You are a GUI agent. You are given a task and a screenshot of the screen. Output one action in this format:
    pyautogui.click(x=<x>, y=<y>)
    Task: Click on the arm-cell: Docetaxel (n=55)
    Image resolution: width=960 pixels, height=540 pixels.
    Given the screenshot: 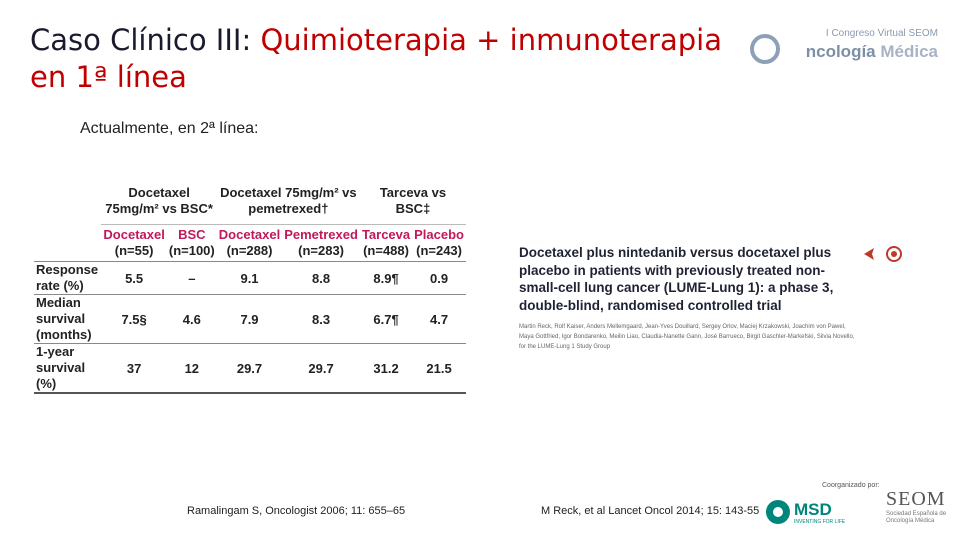 What is the action you would take?
    pyautogui.click(x=134, y=243)
    